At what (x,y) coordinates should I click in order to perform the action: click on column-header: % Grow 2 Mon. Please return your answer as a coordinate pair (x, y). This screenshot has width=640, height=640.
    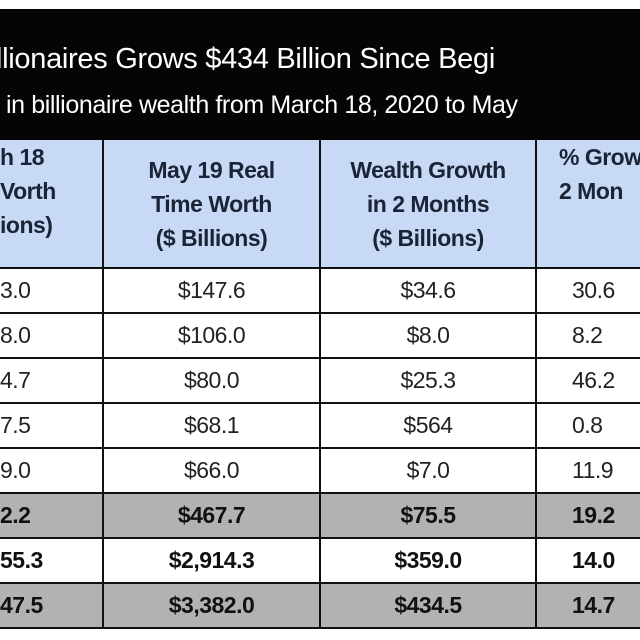
    Looking at the image, I should click on (588, 204).